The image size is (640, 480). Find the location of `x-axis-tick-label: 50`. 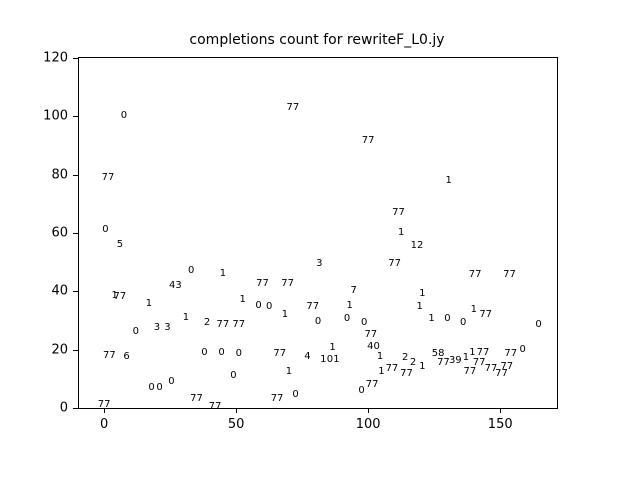

x-axis-tick-label: 50 is located at coordinates (236, 424).